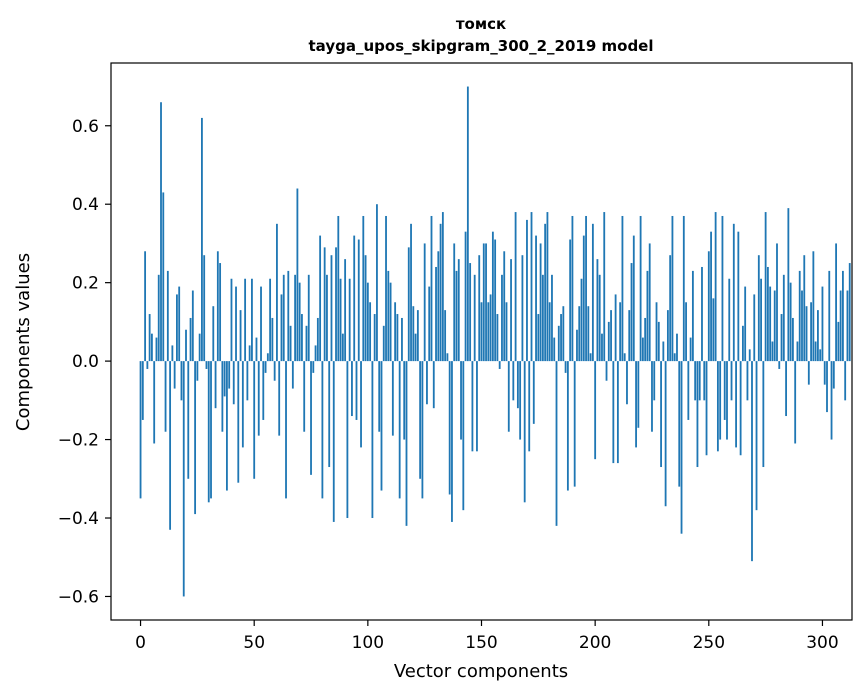 This screenshot has width=867, height=696. I want to click on y-tick-label: 0.6, so click(85, 127).